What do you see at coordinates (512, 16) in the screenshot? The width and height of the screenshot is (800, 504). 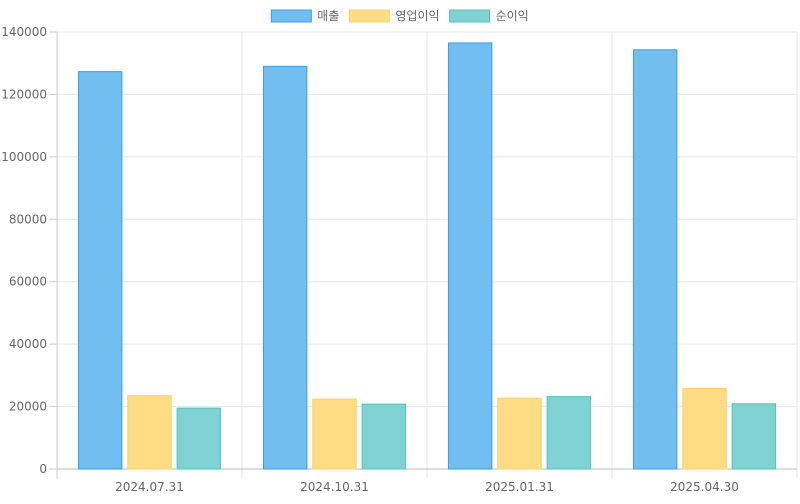 I see `legend-label: 순이익` at bounding box center [512, 16].